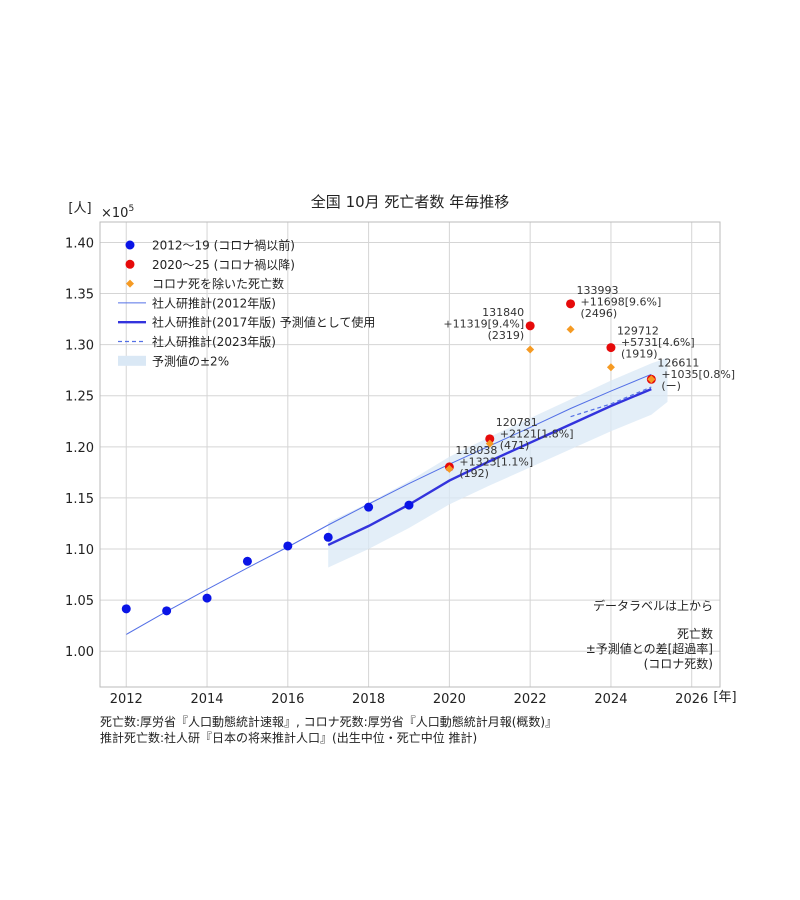 The height and width of the screenshot is (900, 800). What do you see at coordinates (517, 422) in the screenshot?
I see `data-label-line: 120781` at bounding box center [517, 422].